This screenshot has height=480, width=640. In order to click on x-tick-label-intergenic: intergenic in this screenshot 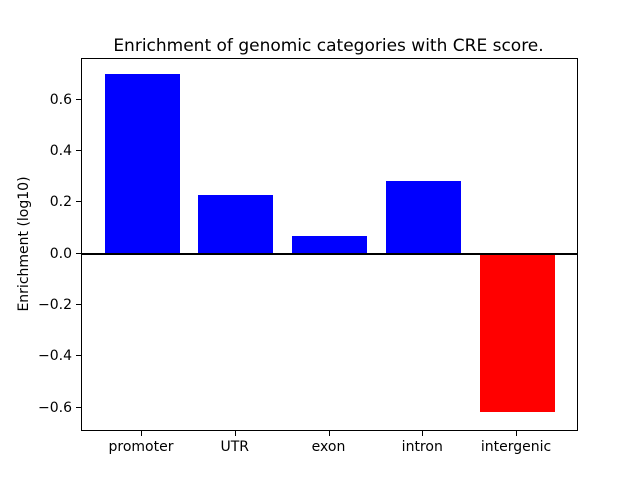, I will do `click(516, 447)`.